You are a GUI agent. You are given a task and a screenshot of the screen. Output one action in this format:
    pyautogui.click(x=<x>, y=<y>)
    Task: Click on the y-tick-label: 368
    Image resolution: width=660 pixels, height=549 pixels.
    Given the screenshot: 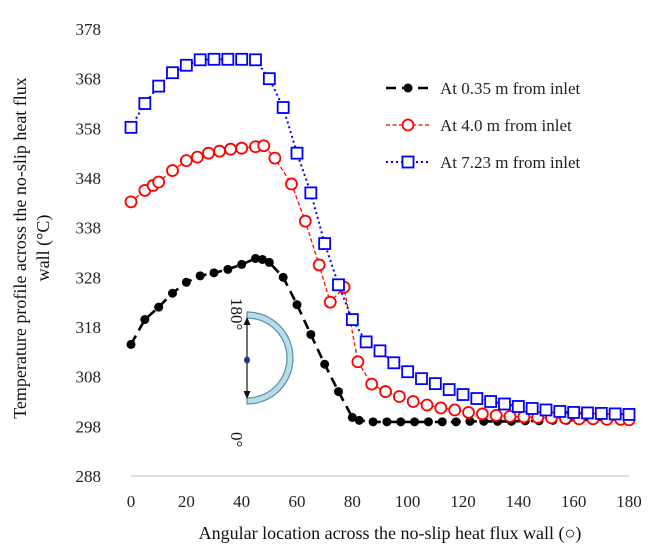 What is the action you would take?
    pyautogui.click(x=89, y=79)
    